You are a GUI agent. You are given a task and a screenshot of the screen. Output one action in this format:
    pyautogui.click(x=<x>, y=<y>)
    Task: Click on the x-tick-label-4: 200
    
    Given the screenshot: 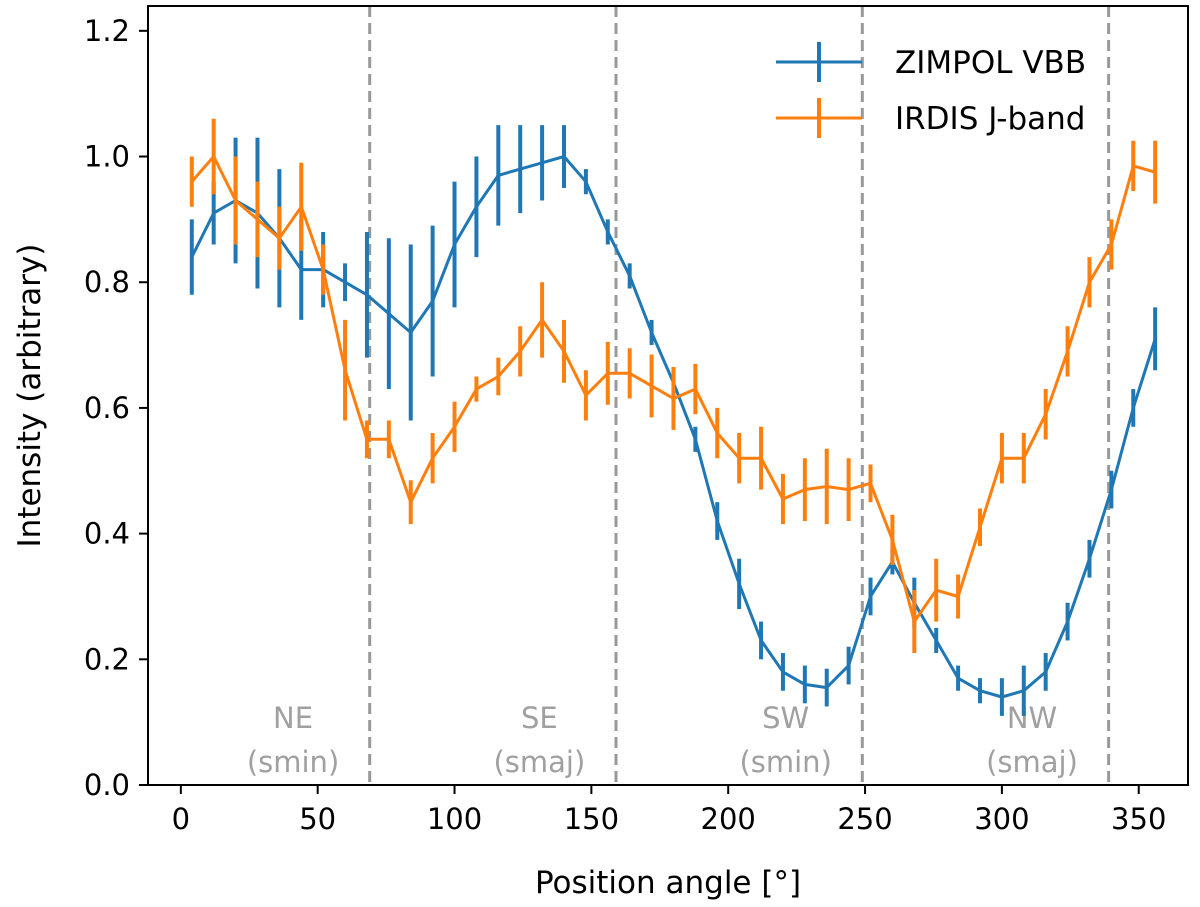 What is the action you would take?
    pyautogui.click(x=728, y=819)
    